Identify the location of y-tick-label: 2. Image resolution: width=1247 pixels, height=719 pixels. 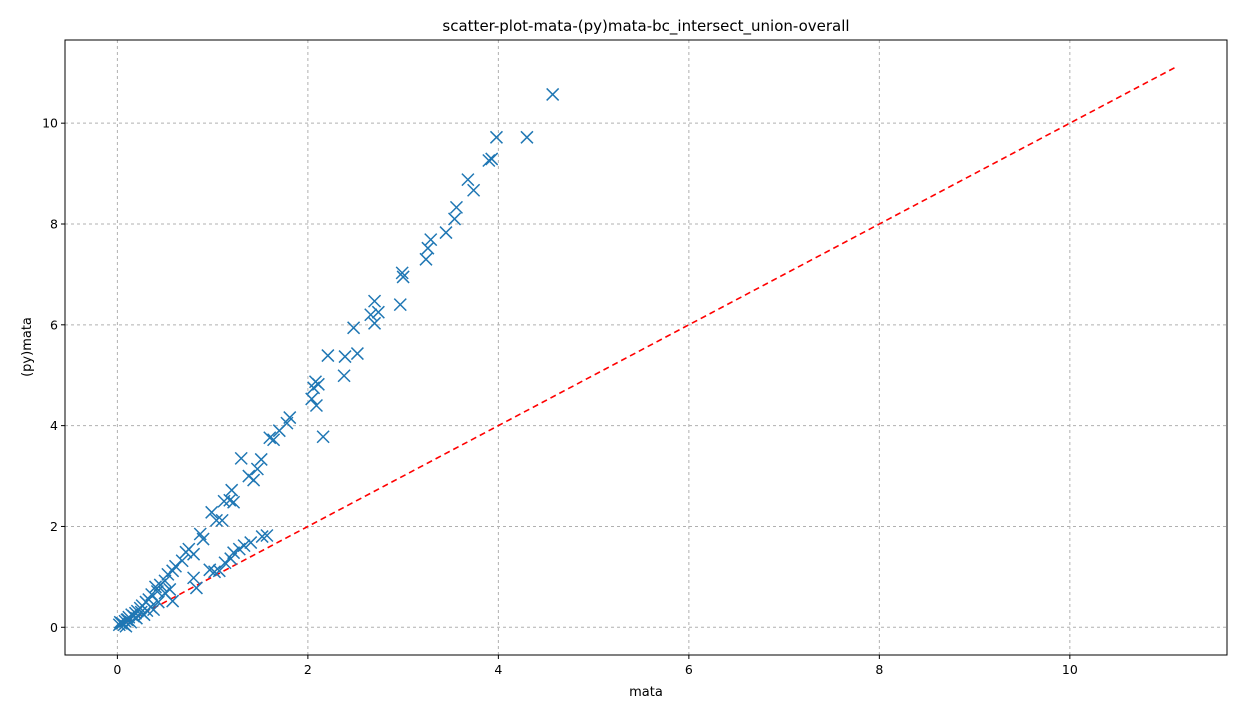
(54, 526).